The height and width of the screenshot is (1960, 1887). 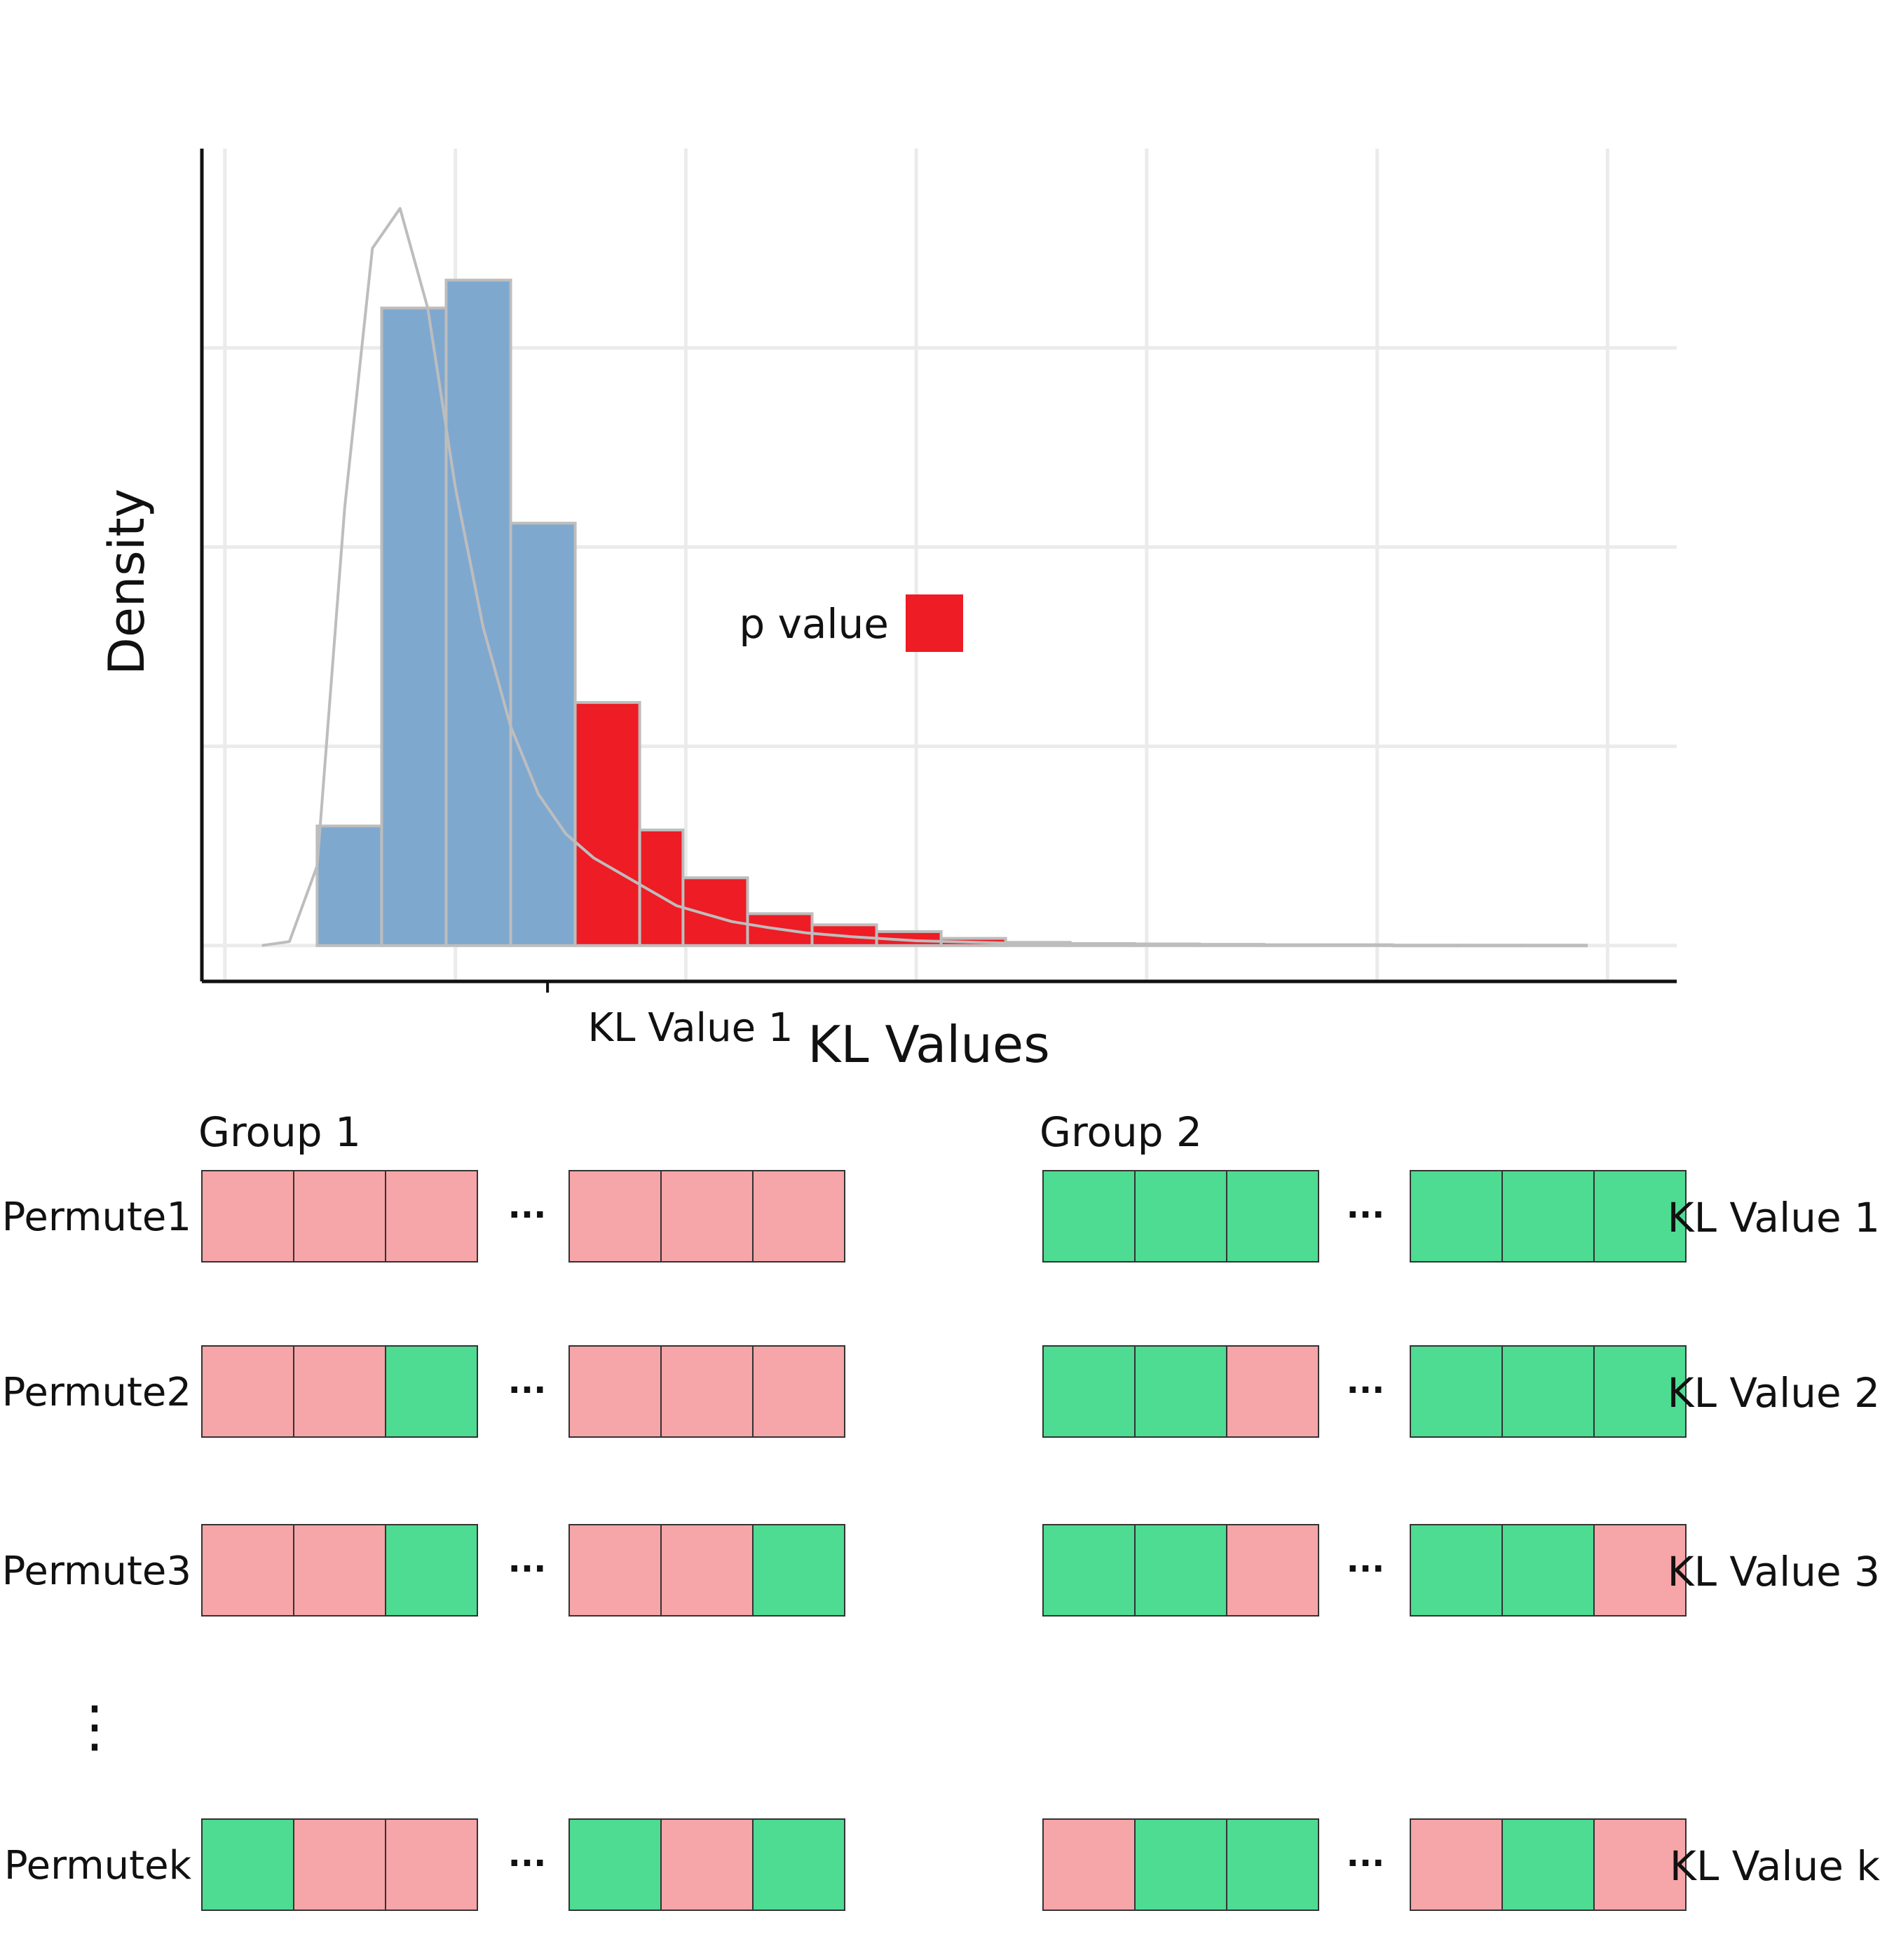 I want to click on permute-row-label: Permute1, so click(x=96, y=1217).